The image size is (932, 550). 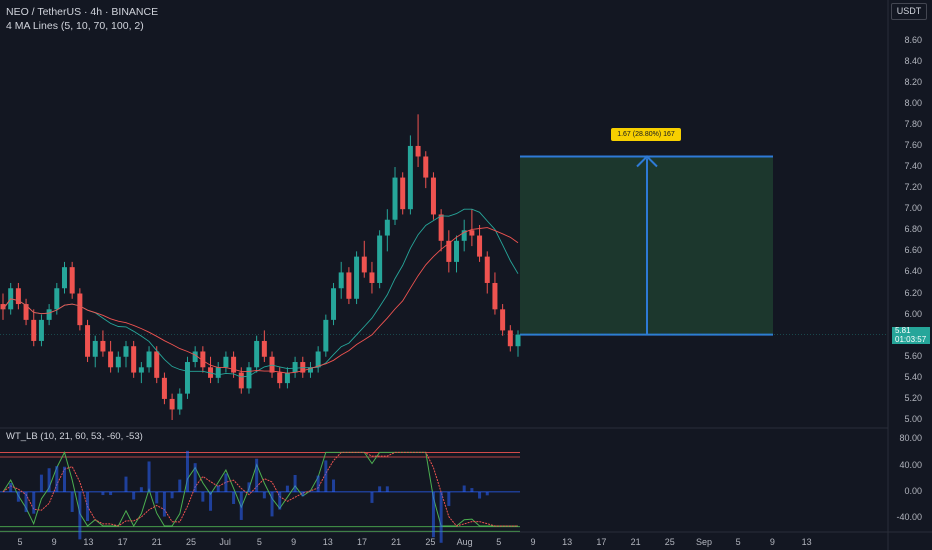 I want to click on price-axis-tick: 6.20, so click(x=913, y=292).